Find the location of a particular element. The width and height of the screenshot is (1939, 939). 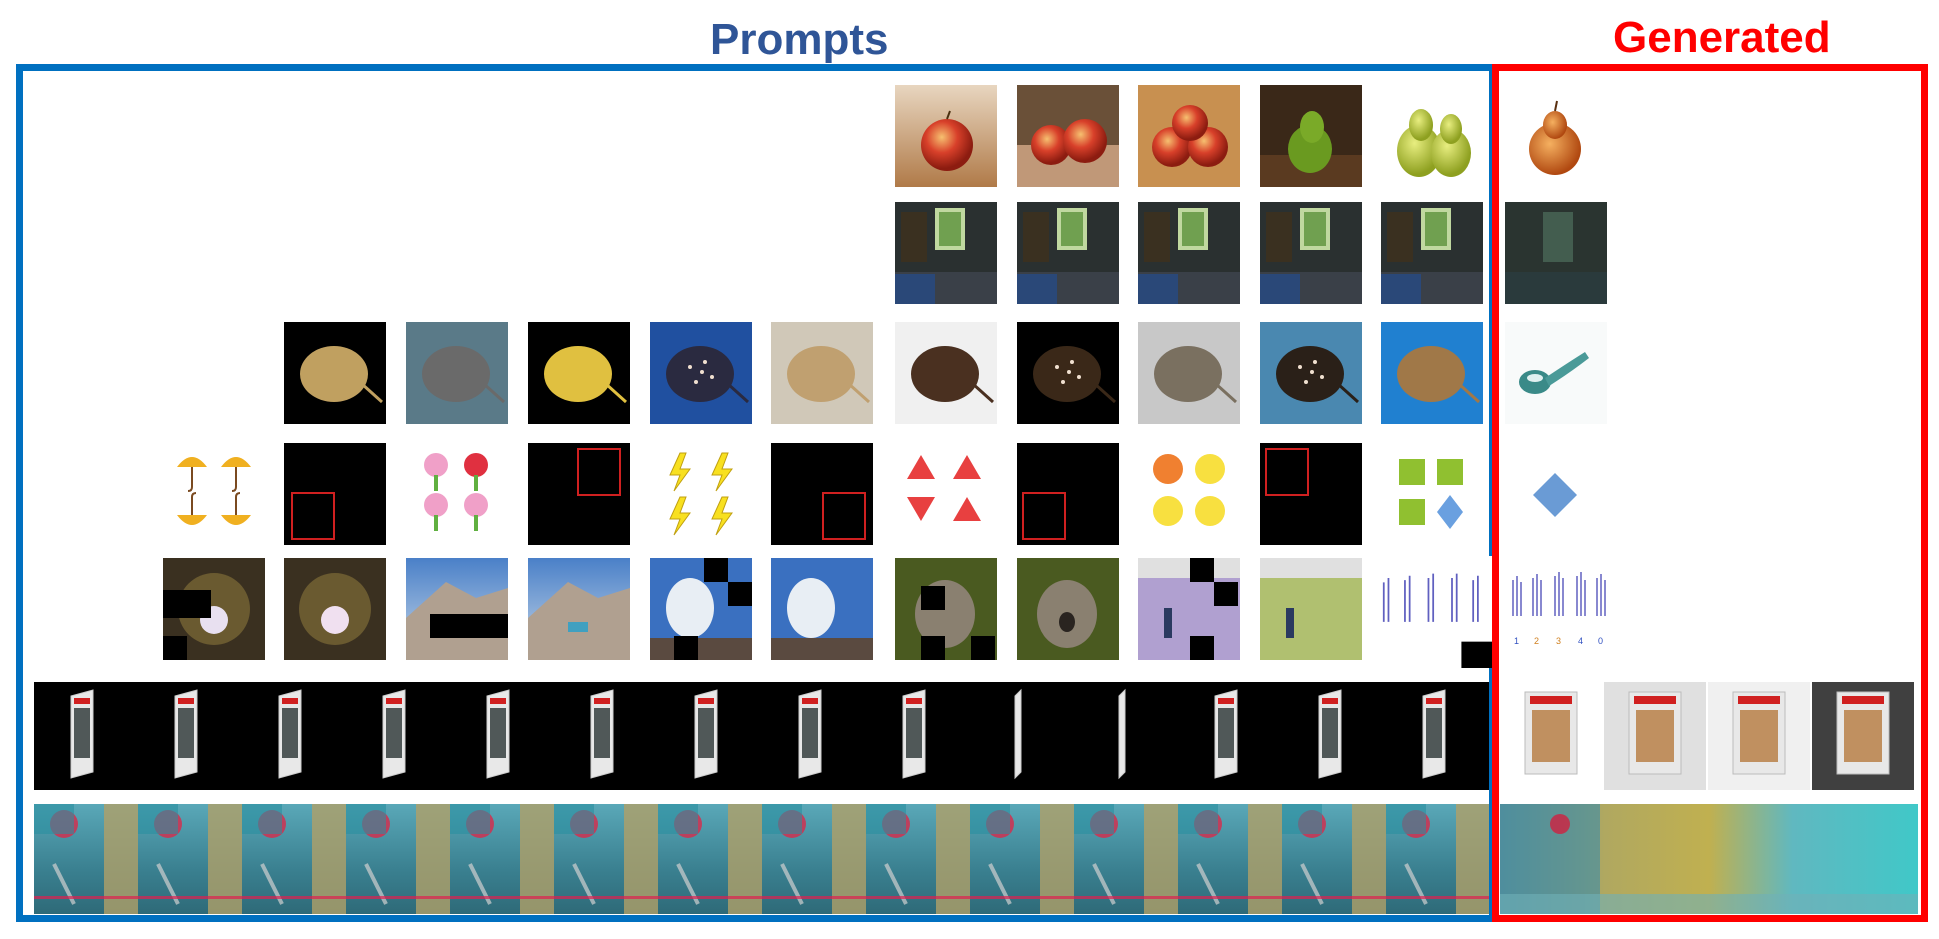

umbrellas-image is located at coordinates (214, 494).